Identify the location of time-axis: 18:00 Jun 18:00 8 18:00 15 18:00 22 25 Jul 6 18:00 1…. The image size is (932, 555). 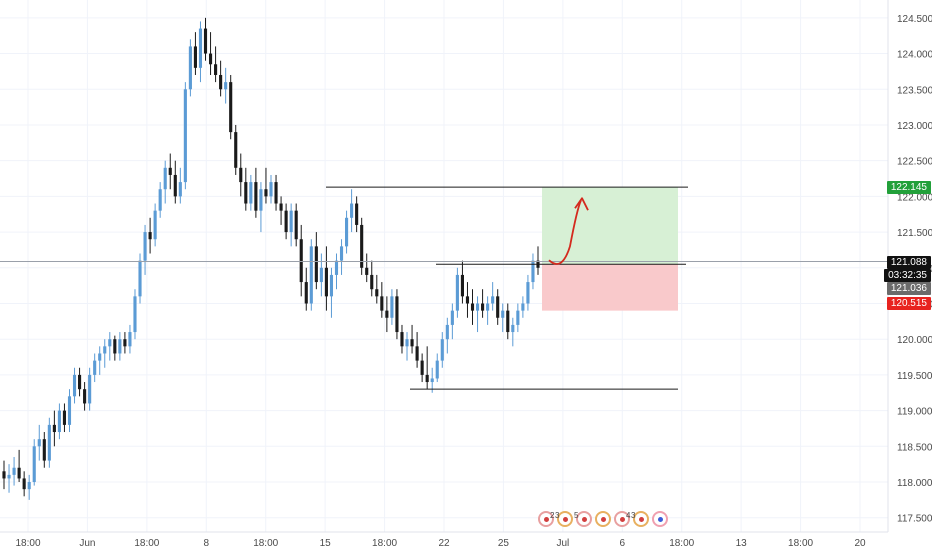
(440, 543).